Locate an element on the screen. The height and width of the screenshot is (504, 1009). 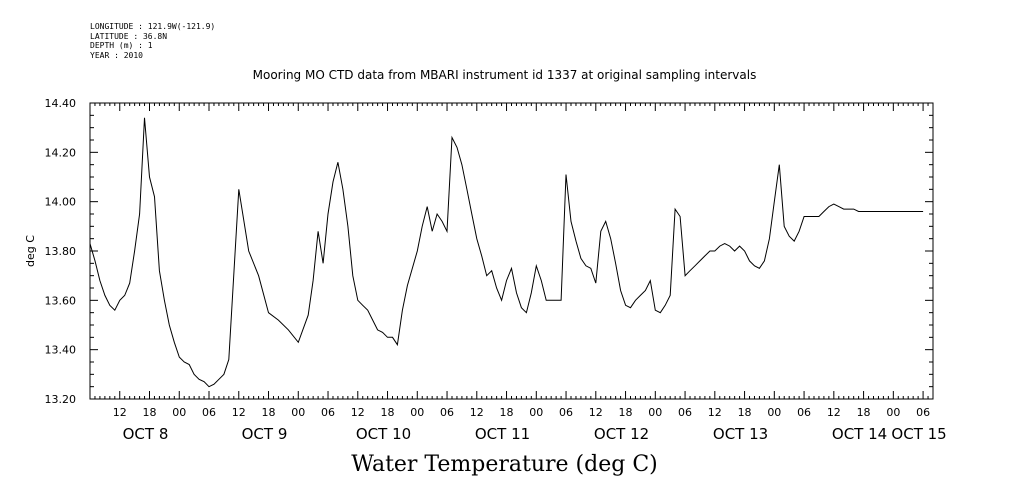
y-tick-label: 14.00 is located at coordinates (61, 202).